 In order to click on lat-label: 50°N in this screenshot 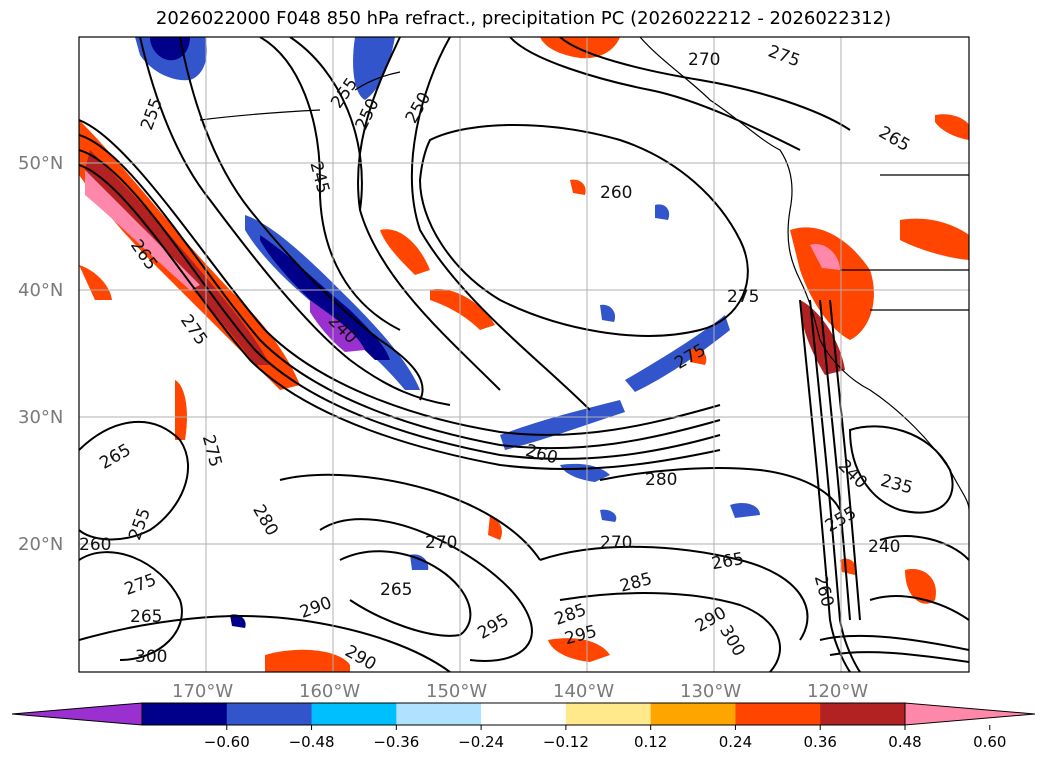, I will do `click(40, 163)`.